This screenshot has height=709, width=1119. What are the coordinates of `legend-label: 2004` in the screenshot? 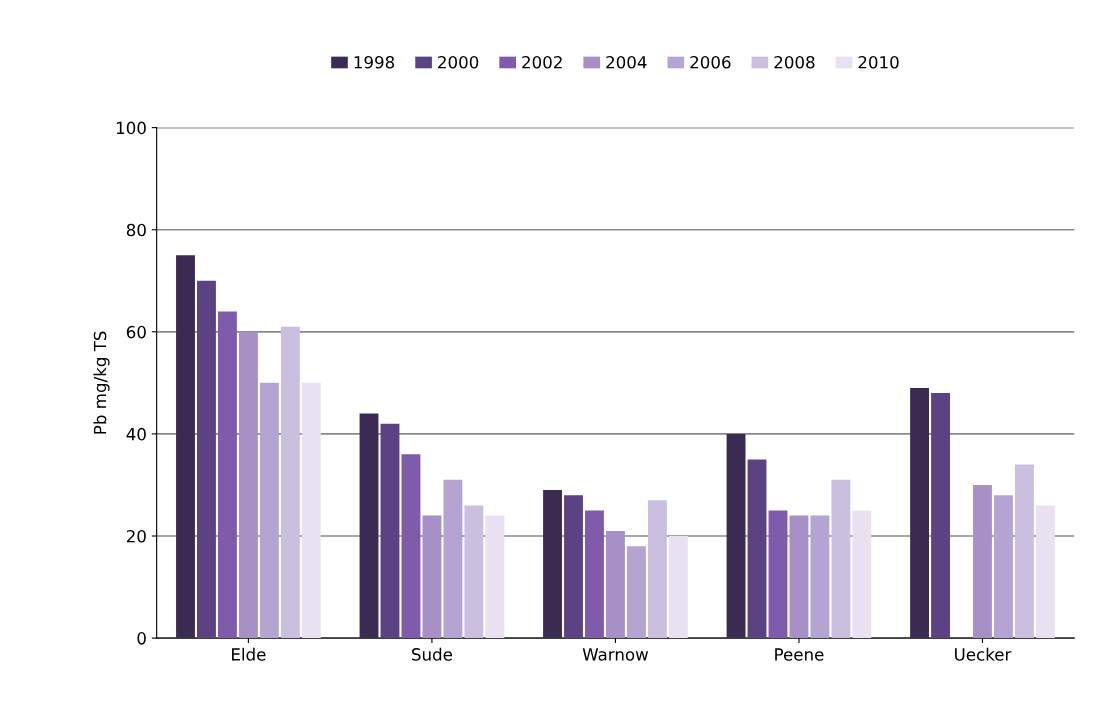 It's located at (626, 62).